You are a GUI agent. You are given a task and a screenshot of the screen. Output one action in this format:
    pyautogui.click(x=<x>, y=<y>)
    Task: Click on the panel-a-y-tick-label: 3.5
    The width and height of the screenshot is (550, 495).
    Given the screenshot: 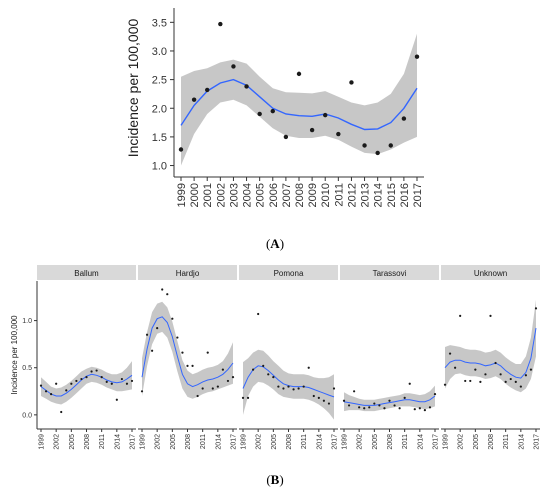 What is the action you would take?
    pyautogui.click(x=159, y=23)
    